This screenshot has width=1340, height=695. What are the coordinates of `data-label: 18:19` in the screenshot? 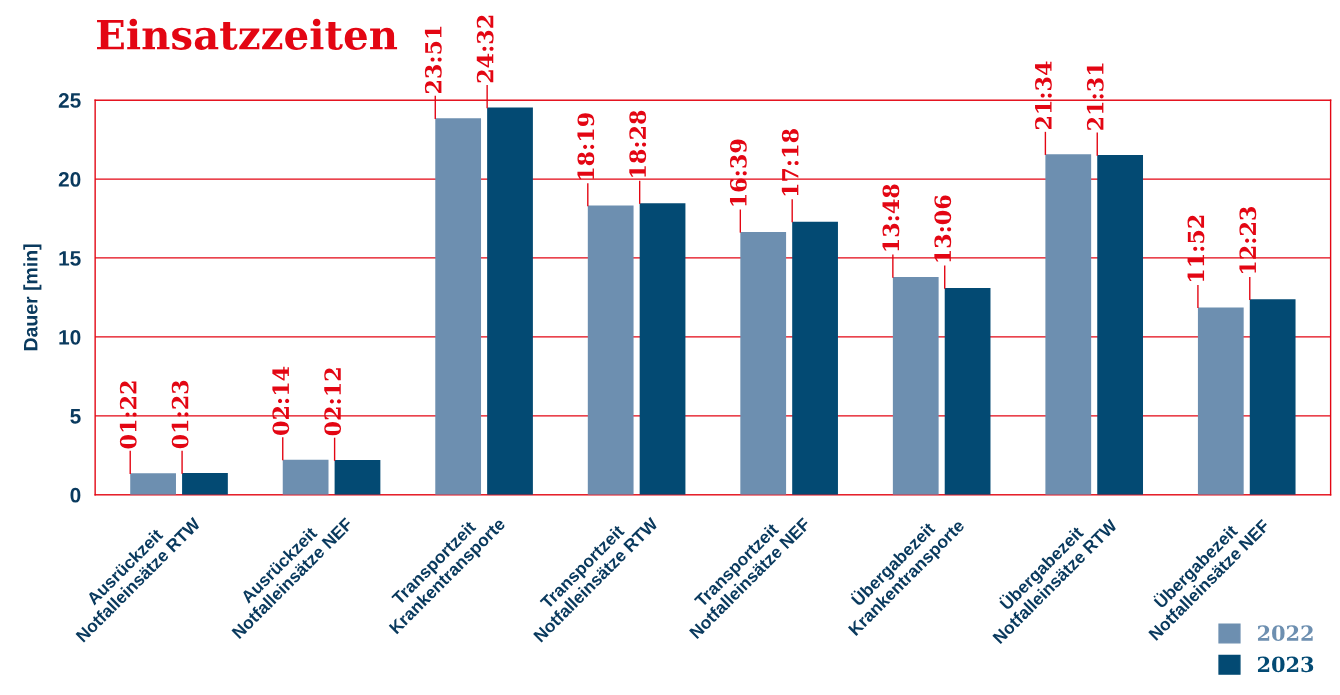 It's located at (586, 146).